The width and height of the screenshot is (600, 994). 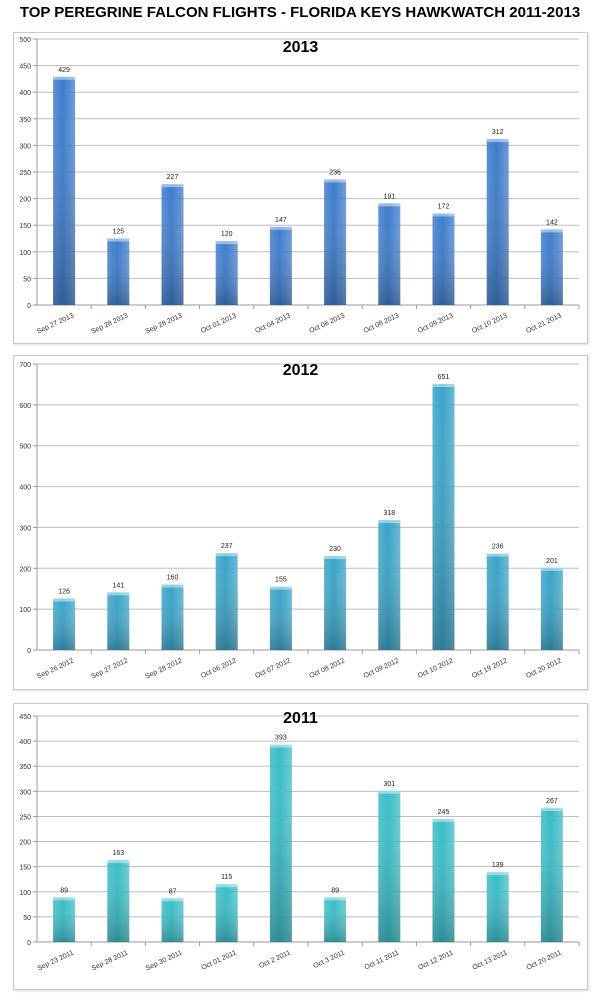 I want to click on x-tick-label: Oct 08 2013, so click(x=382, y=323).